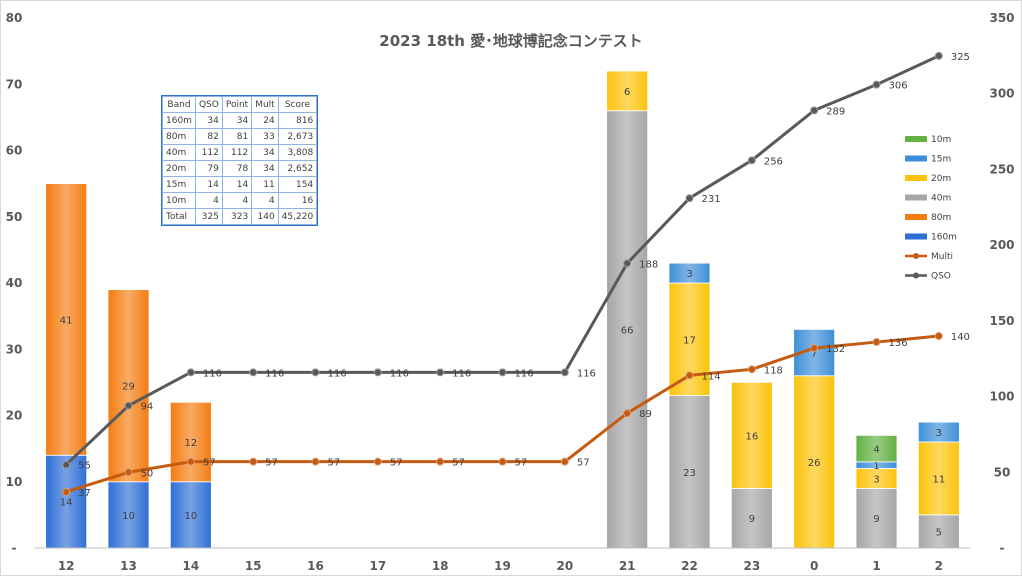 Image resolution: width=1022 pixels, height=576 pixels. What do you see at coordinates (377, 566) in the screenshot?
I see `x-tick-label: 17` at bounding box center [377, 566].